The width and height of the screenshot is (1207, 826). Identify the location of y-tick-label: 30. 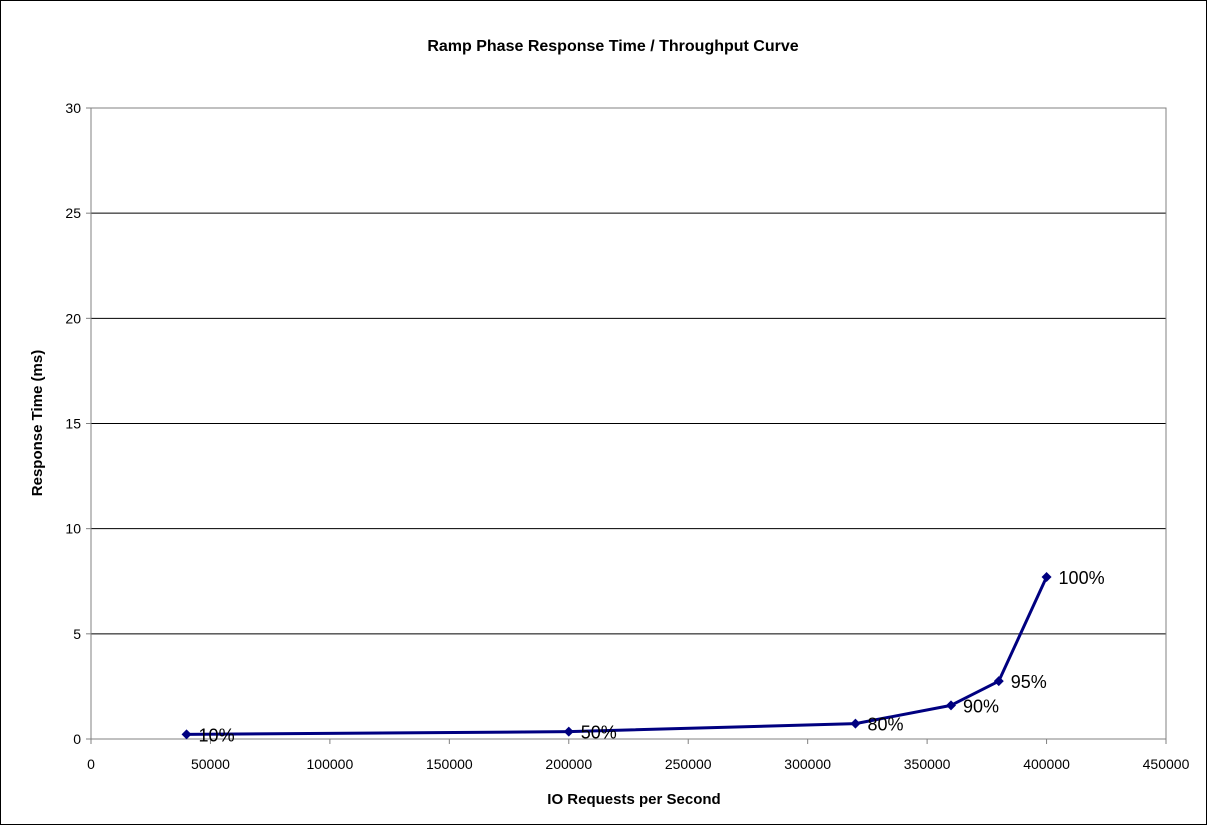
(73, 108).